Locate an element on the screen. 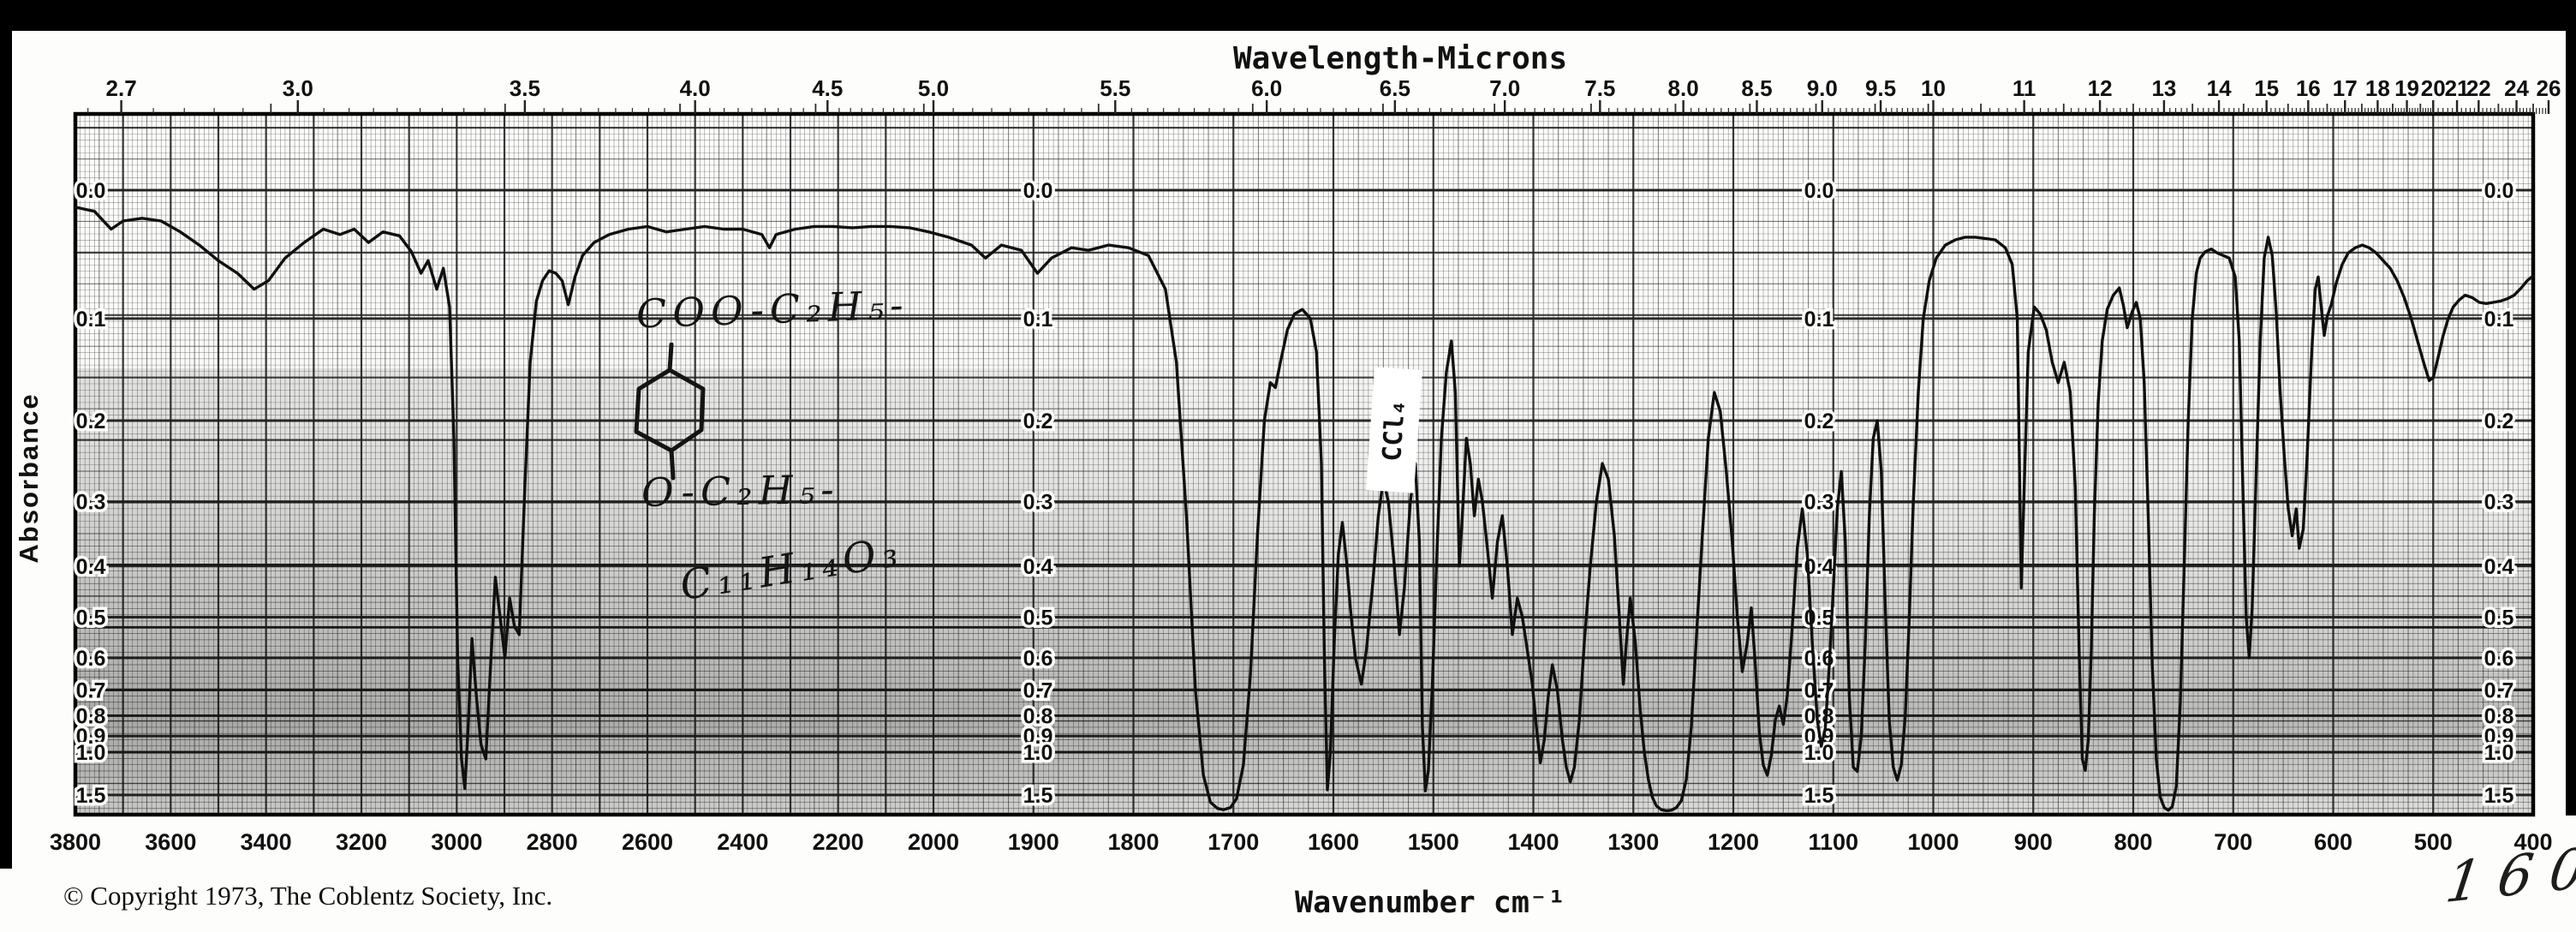 Image resolution: width=2576 pixels, height=932 pixels. svg-text: 1500 is located at coordinates (1433, 842).